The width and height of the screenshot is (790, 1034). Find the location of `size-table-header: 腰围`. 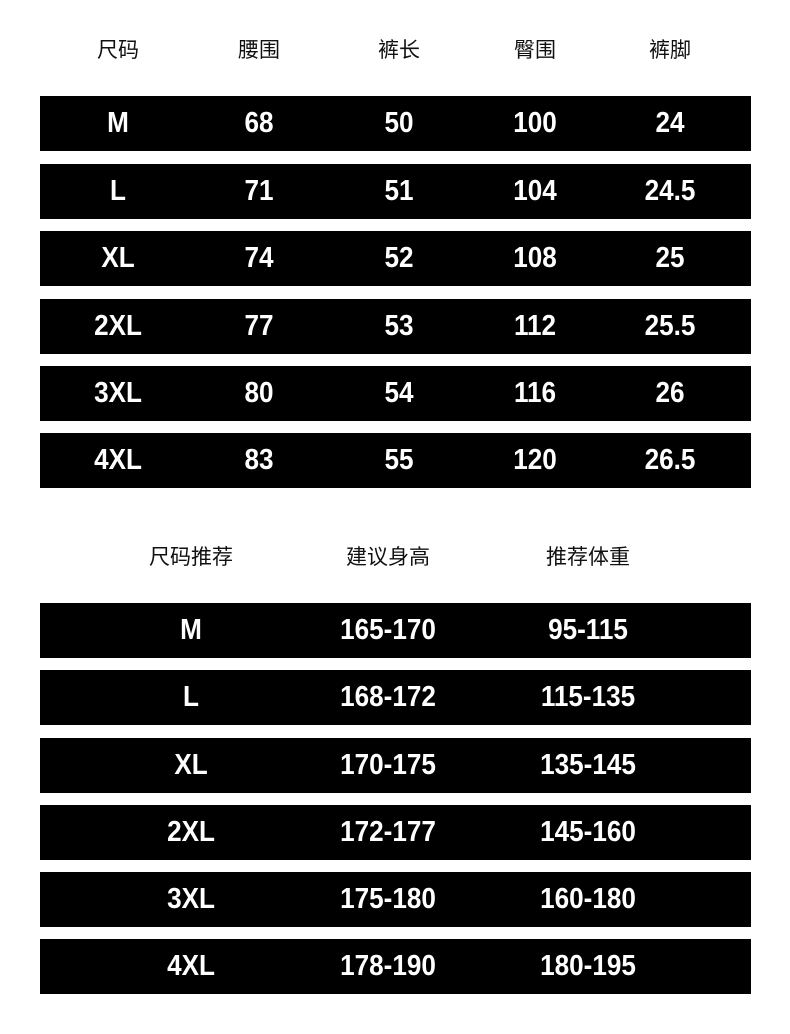

size-table-header: 腰围 is located at coordinates (259, 50).